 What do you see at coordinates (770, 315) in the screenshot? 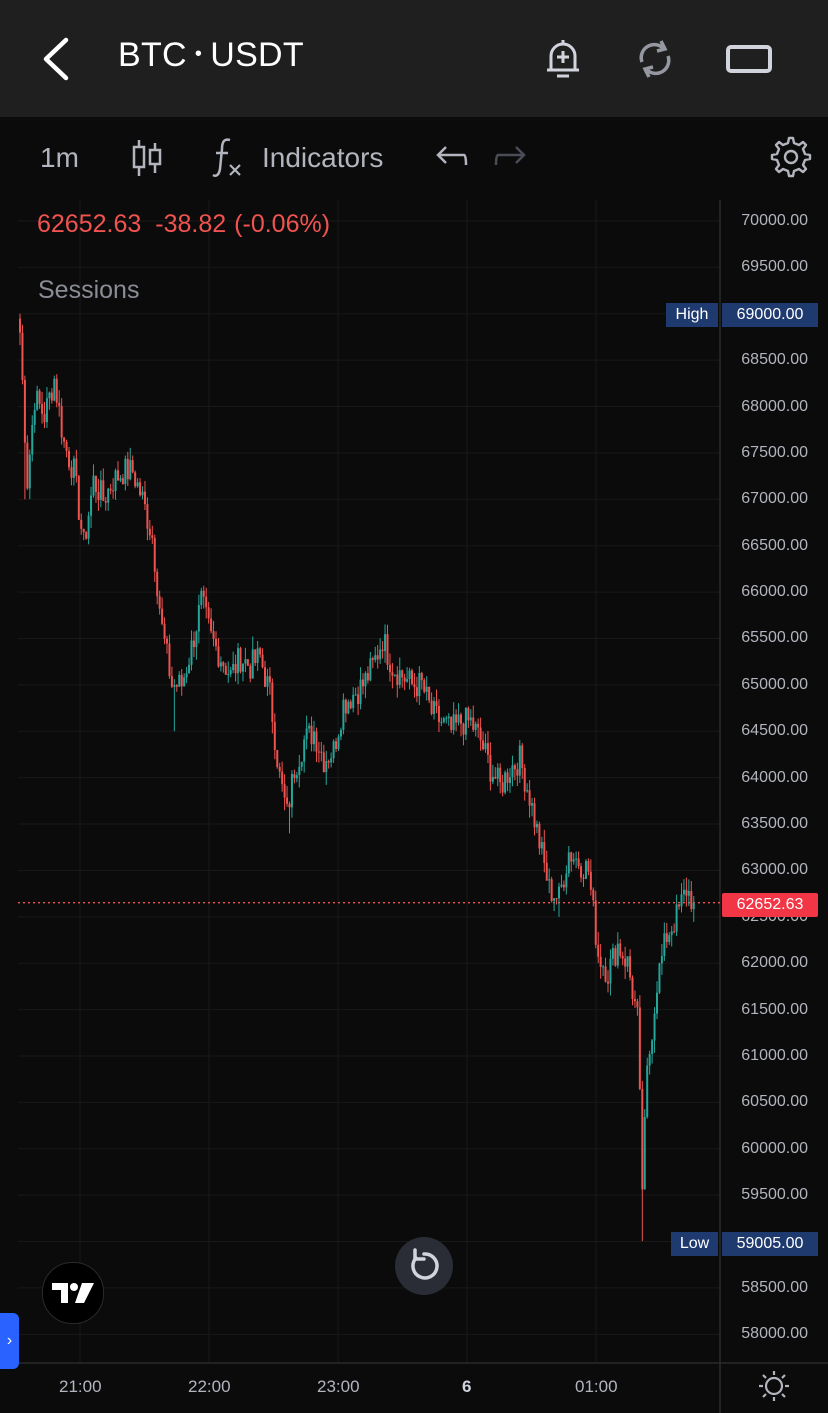
I see `high-tag-value: 69000.00` at bounding box center [770, 315].